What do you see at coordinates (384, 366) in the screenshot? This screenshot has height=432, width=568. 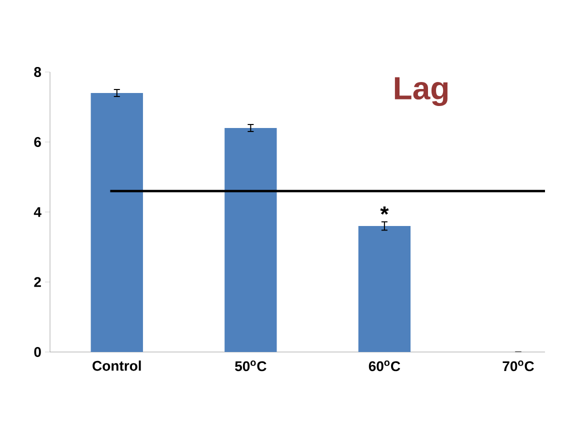 I see `x-tick-label: 60$^{o}$C` at bounding box center [384, 366].